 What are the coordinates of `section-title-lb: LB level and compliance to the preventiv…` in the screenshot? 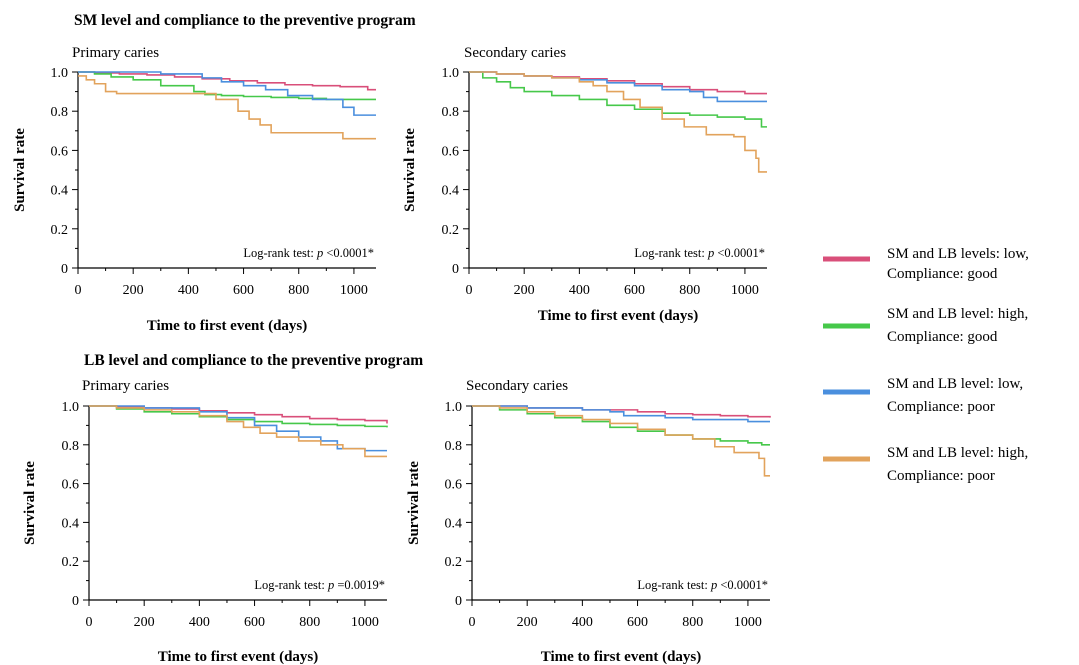 It's located at (253, 360).